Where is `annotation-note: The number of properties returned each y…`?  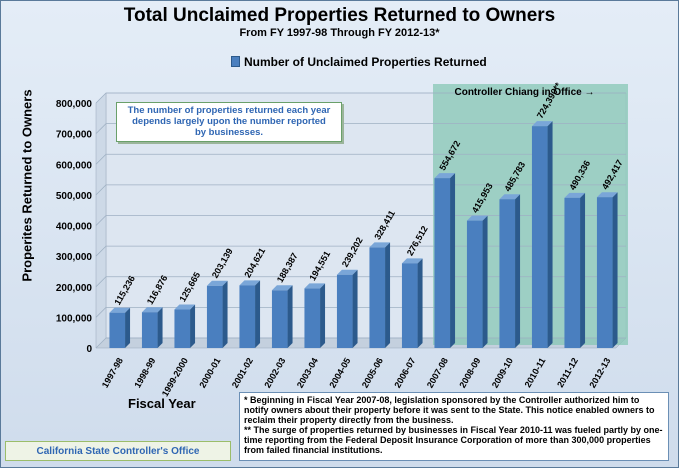 annotation-note: The number of properties returned each y… is located at coordinates (229, 122).